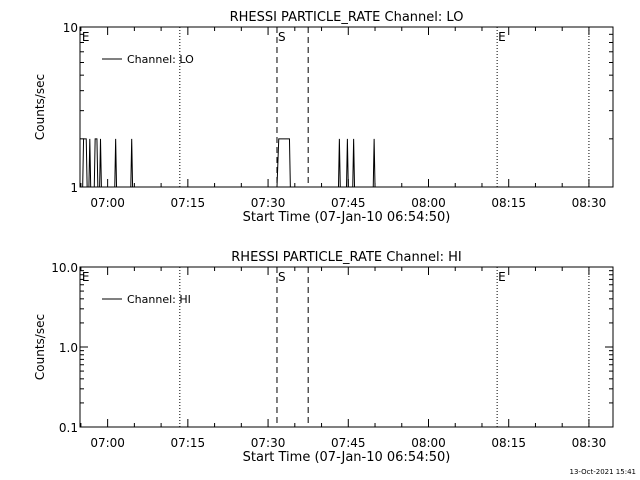  What do you see at coordinates (74, 188) in the screenshot?
I see `y-tick-label: 1` at bounding box center [74, 188].